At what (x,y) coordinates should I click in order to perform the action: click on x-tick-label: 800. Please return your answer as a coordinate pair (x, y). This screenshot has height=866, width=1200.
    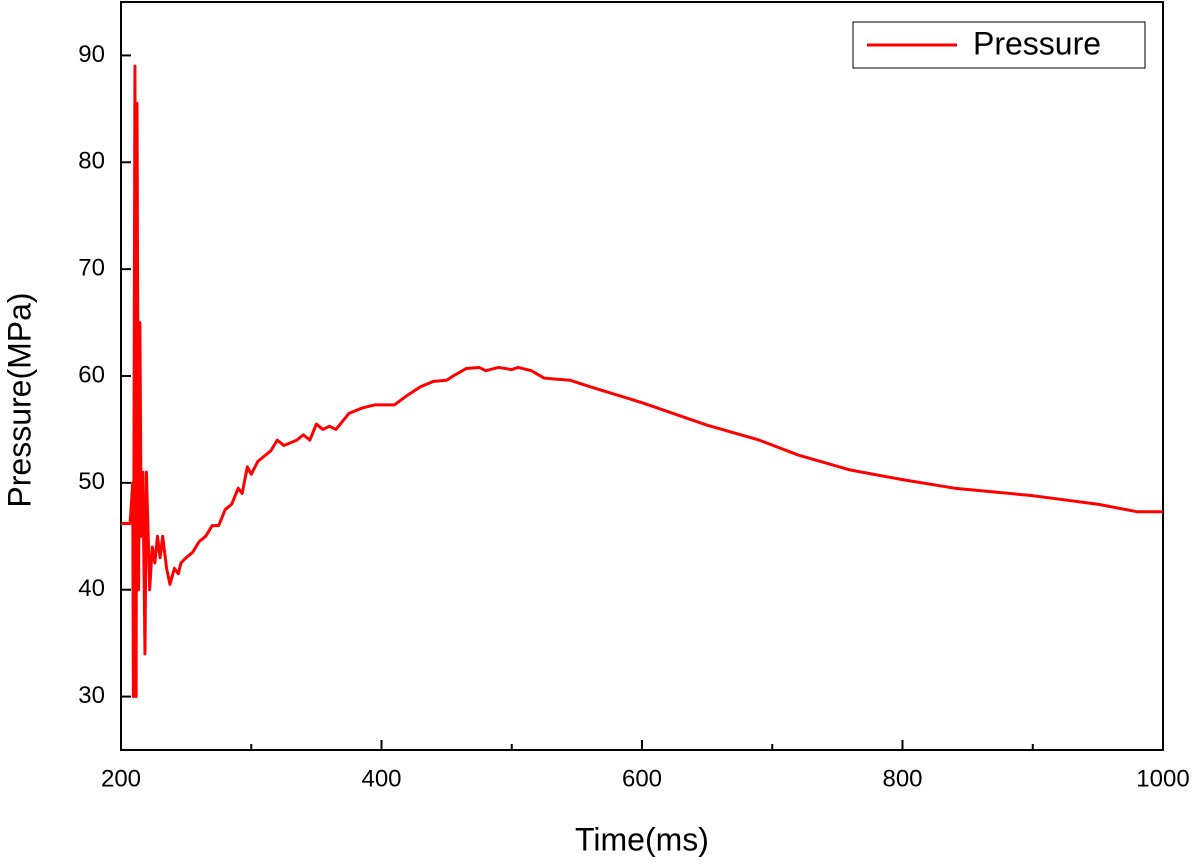
    Looking at the image, I should click on (902, 778).